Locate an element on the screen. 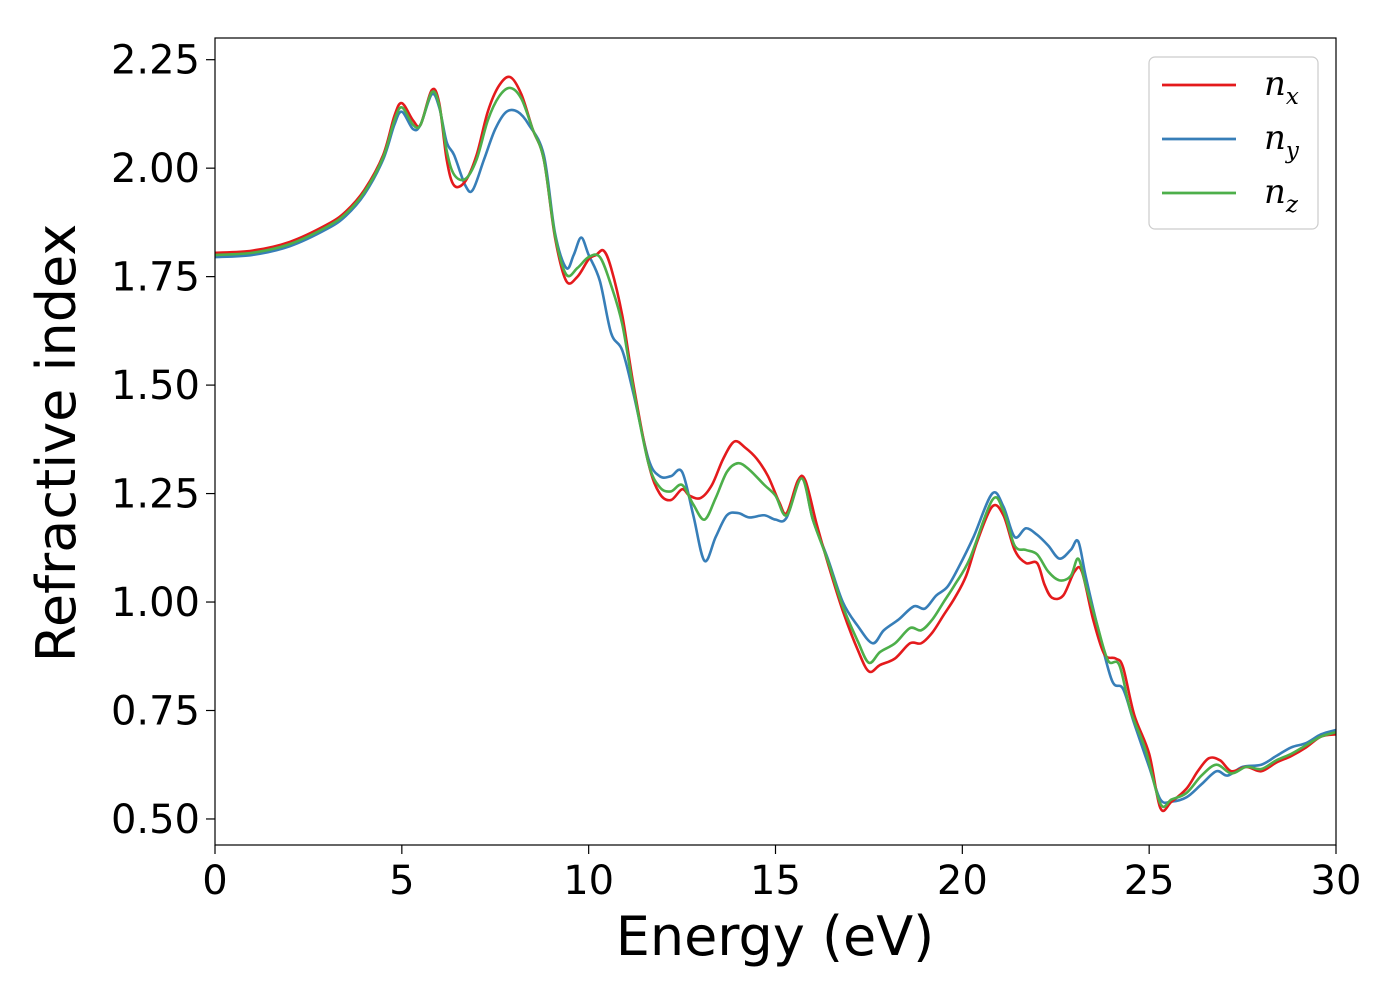 The height and width of the screenshot is (1000, 1400). x-tick-label: 5 is located at coordinates (401, 881).